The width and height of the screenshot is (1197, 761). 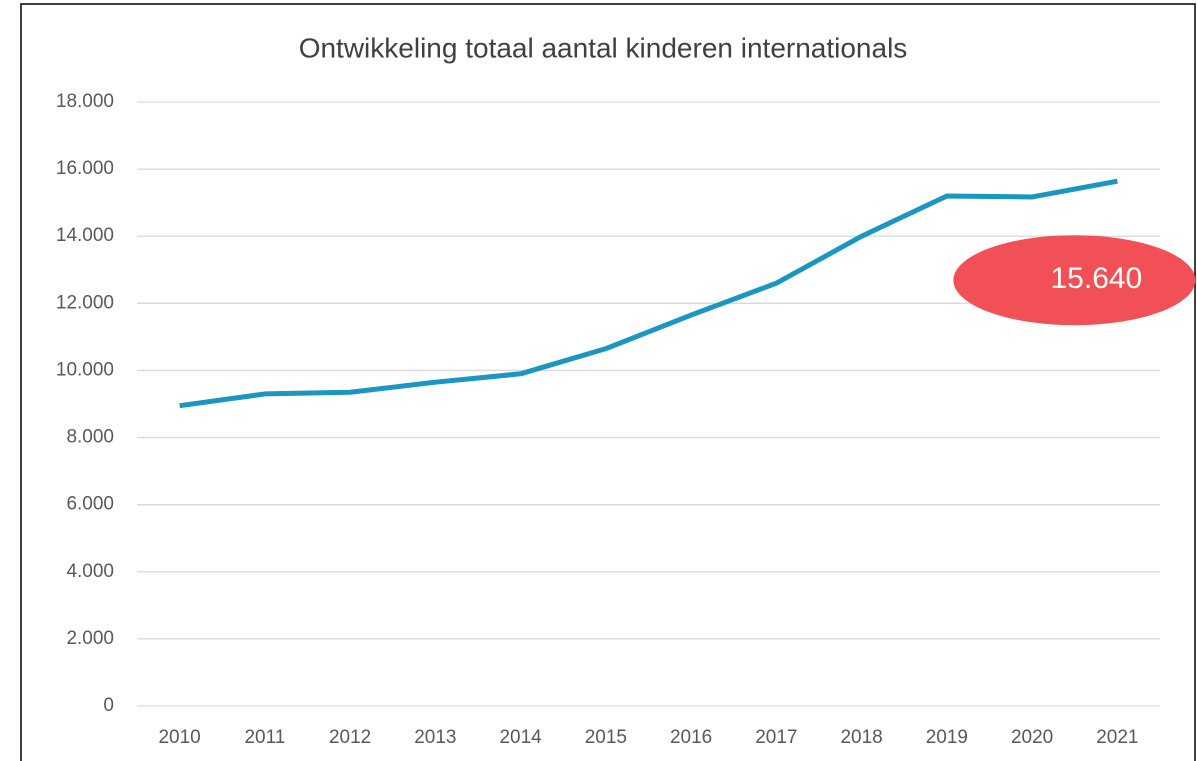 I want to click on x-tick-label: 2017, so click(x=776, y=737).